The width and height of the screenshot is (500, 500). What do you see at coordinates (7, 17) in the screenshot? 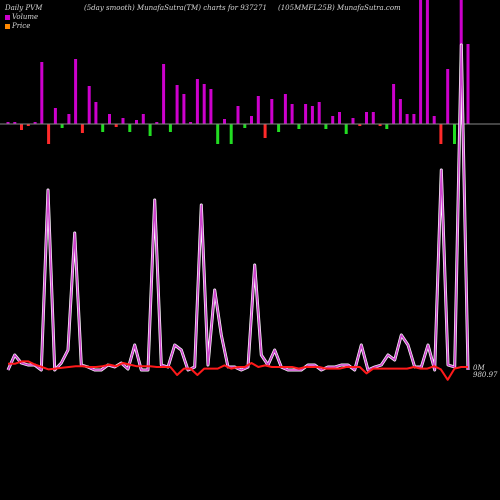
I see `legend-volume-swatch` at bounding box center [7, 17].